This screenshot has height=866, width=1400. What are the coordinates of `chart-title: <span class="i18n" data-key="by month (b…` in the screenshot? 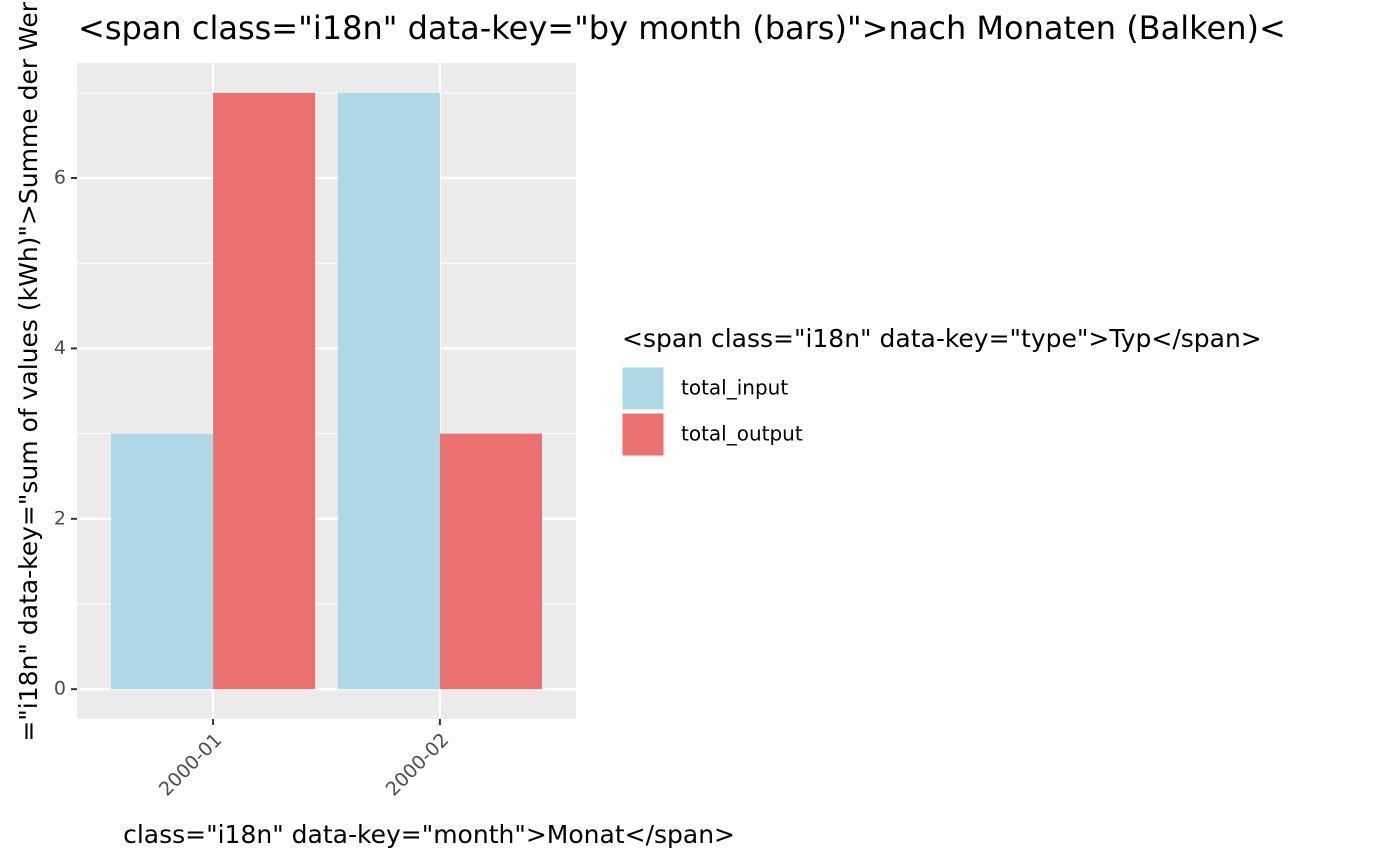 It's located at (682, 28).